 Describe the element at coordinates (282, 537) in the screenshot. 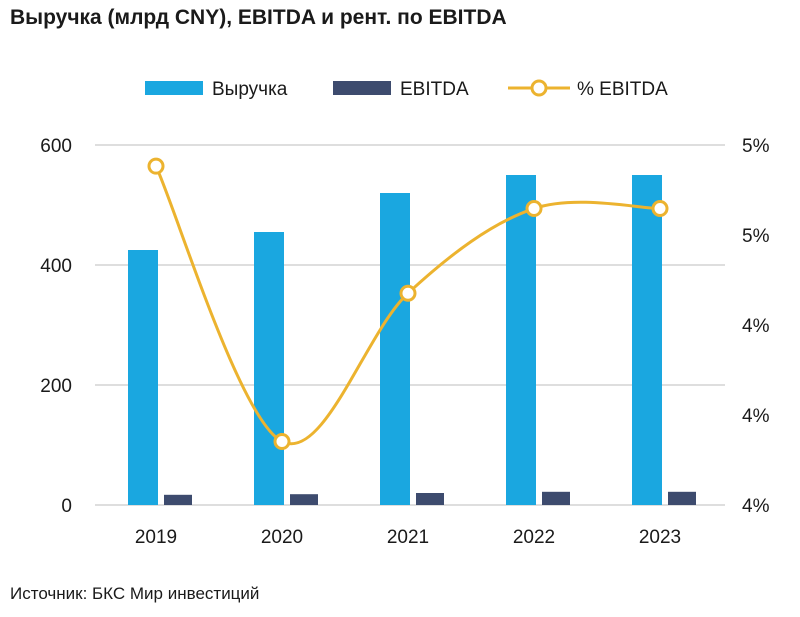

I see `x-tick-label: 2020` at that location.